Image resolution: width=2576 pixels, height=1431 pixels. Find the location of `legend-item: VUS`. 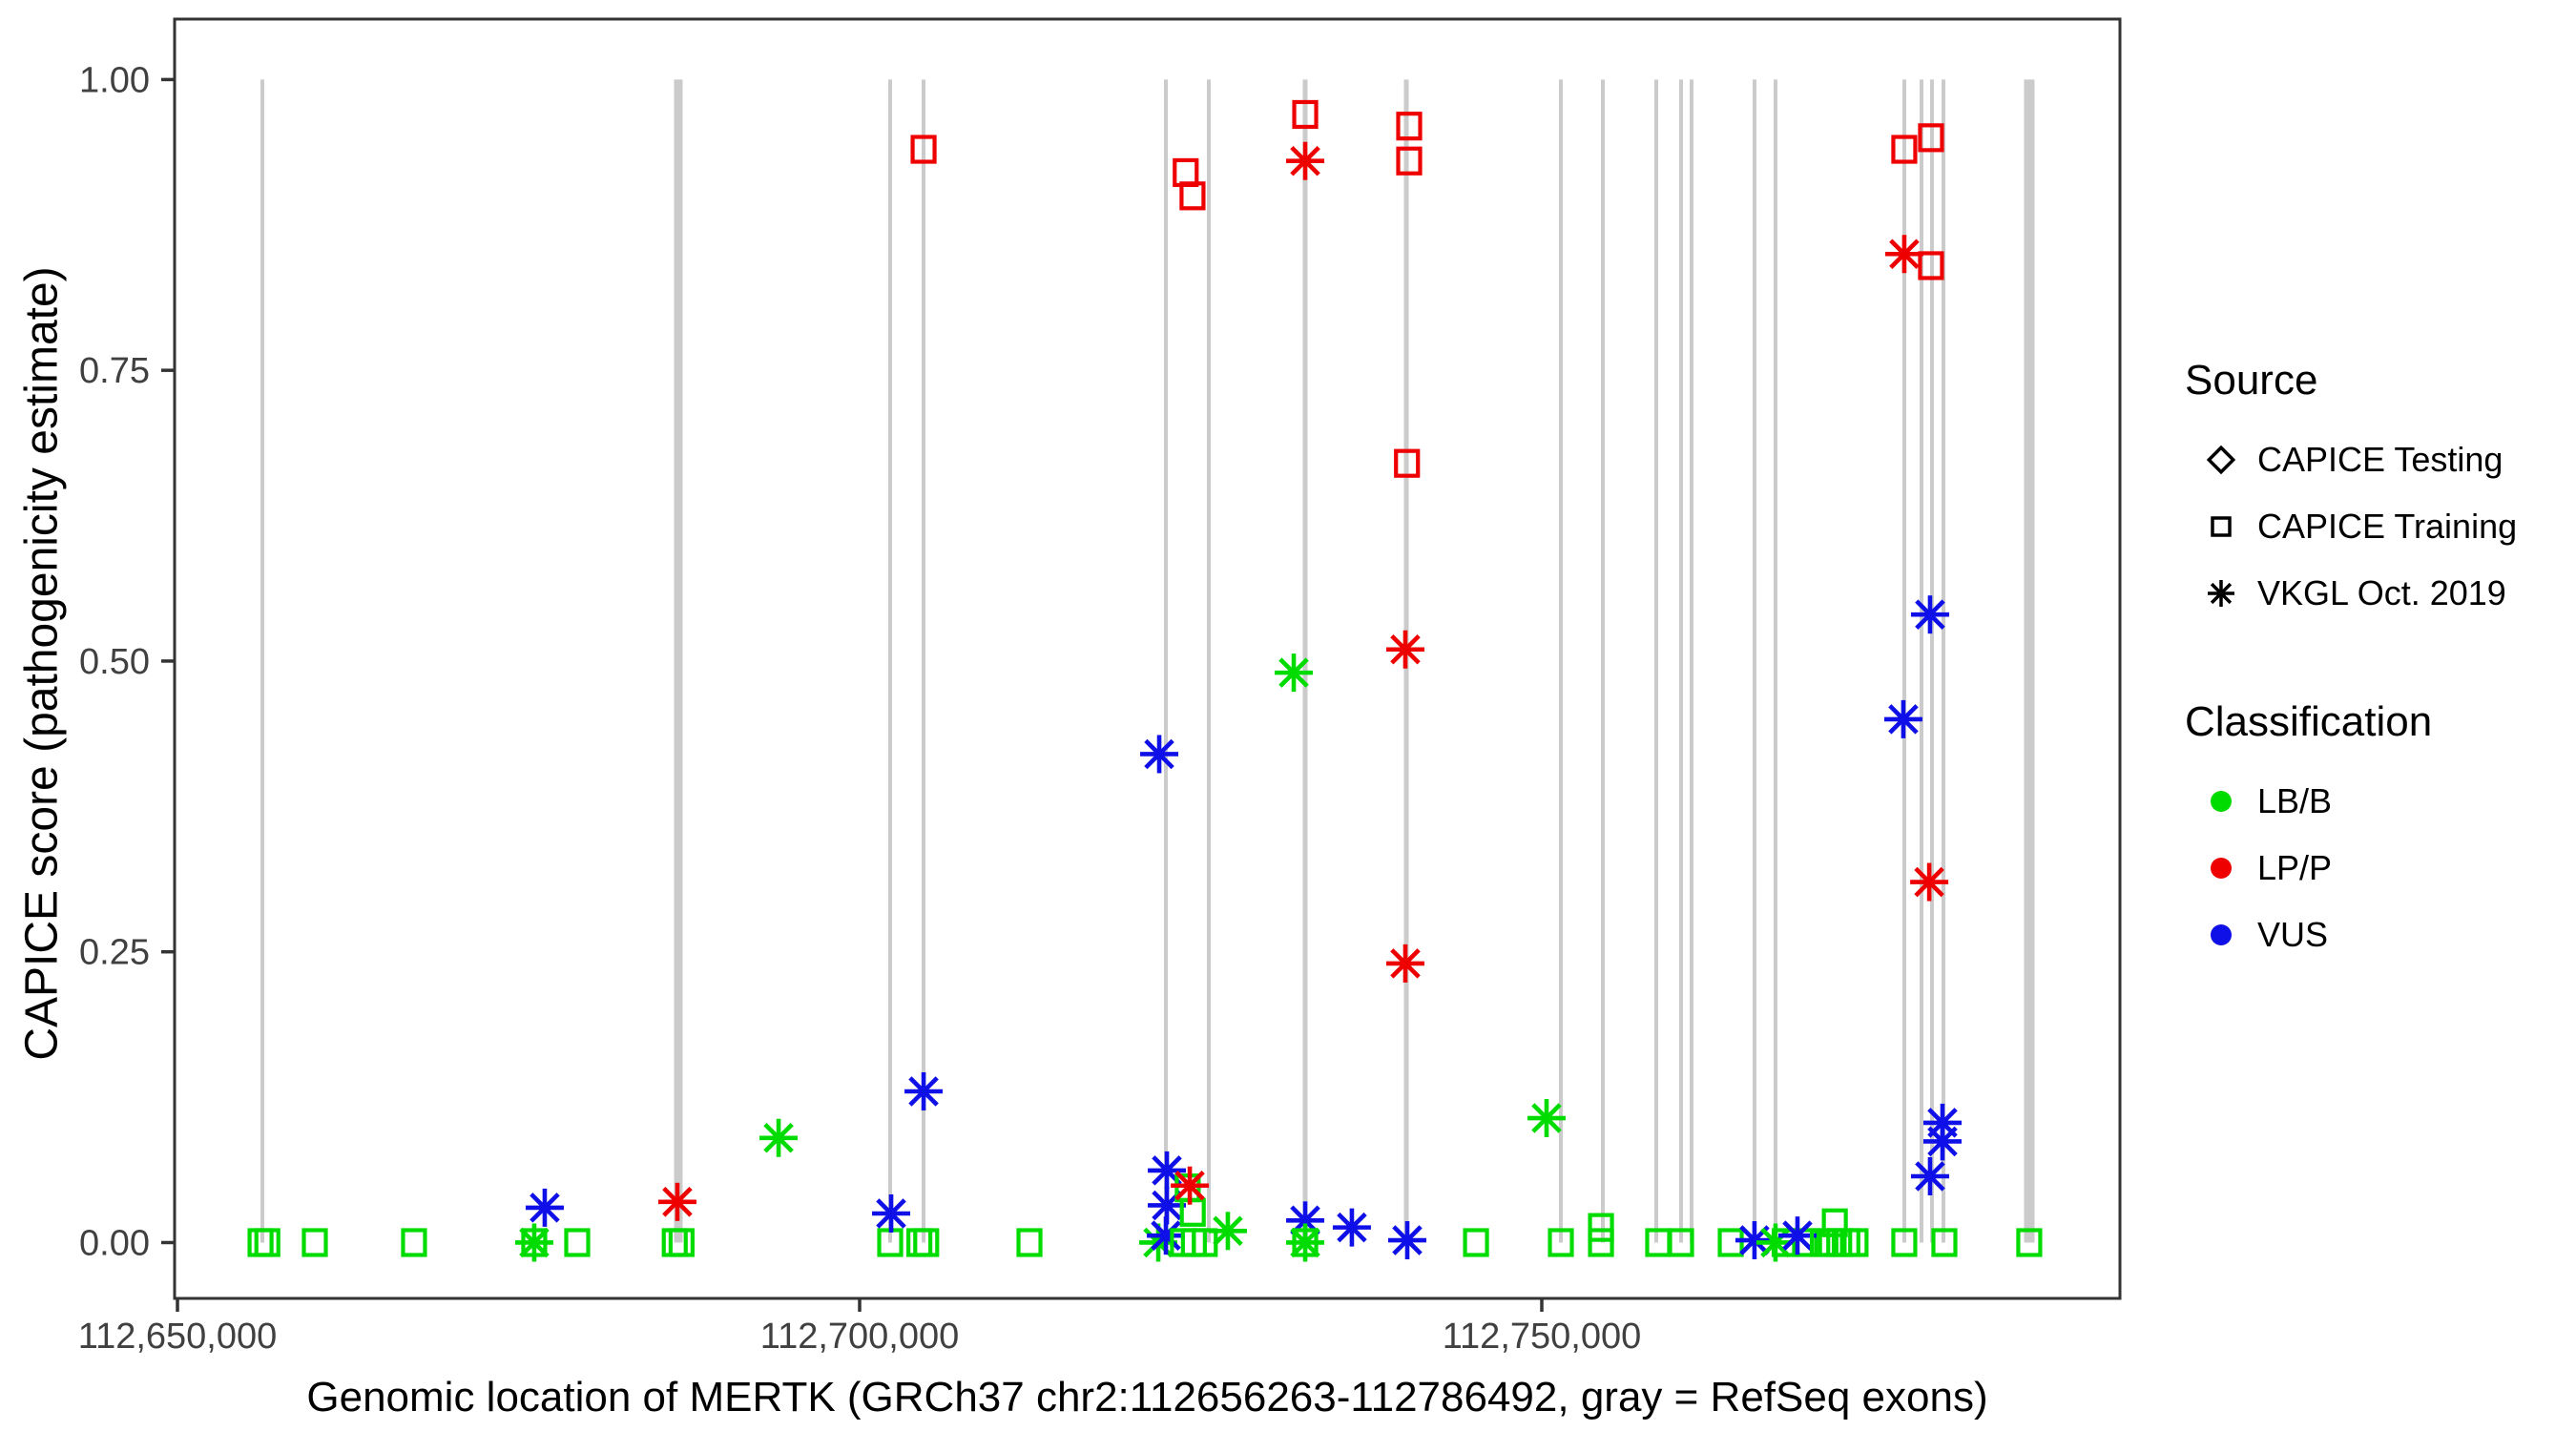

legend-item: VUS is located at coordinates (2308, 935).